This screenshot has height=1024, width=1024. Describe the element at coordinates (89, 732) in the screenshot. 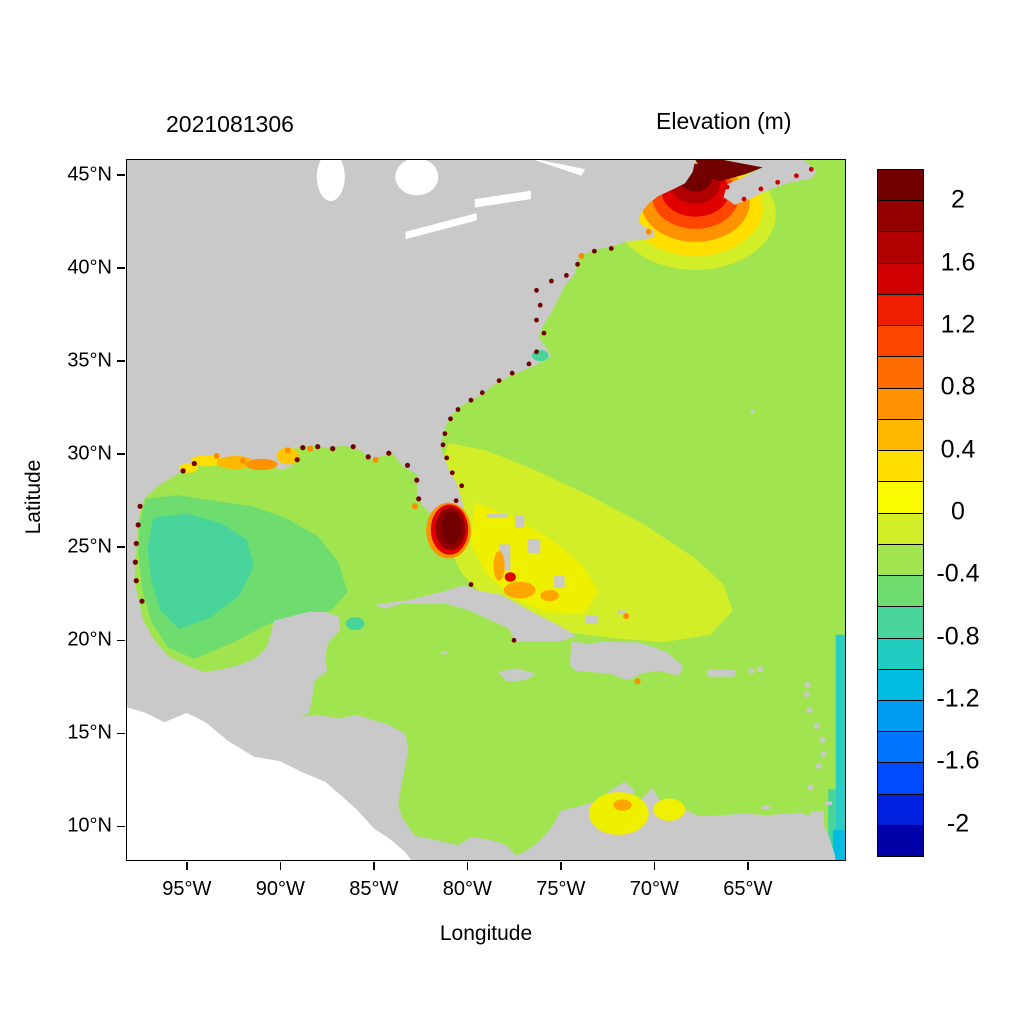

I see `y-tick-label: 15°N` at that location.